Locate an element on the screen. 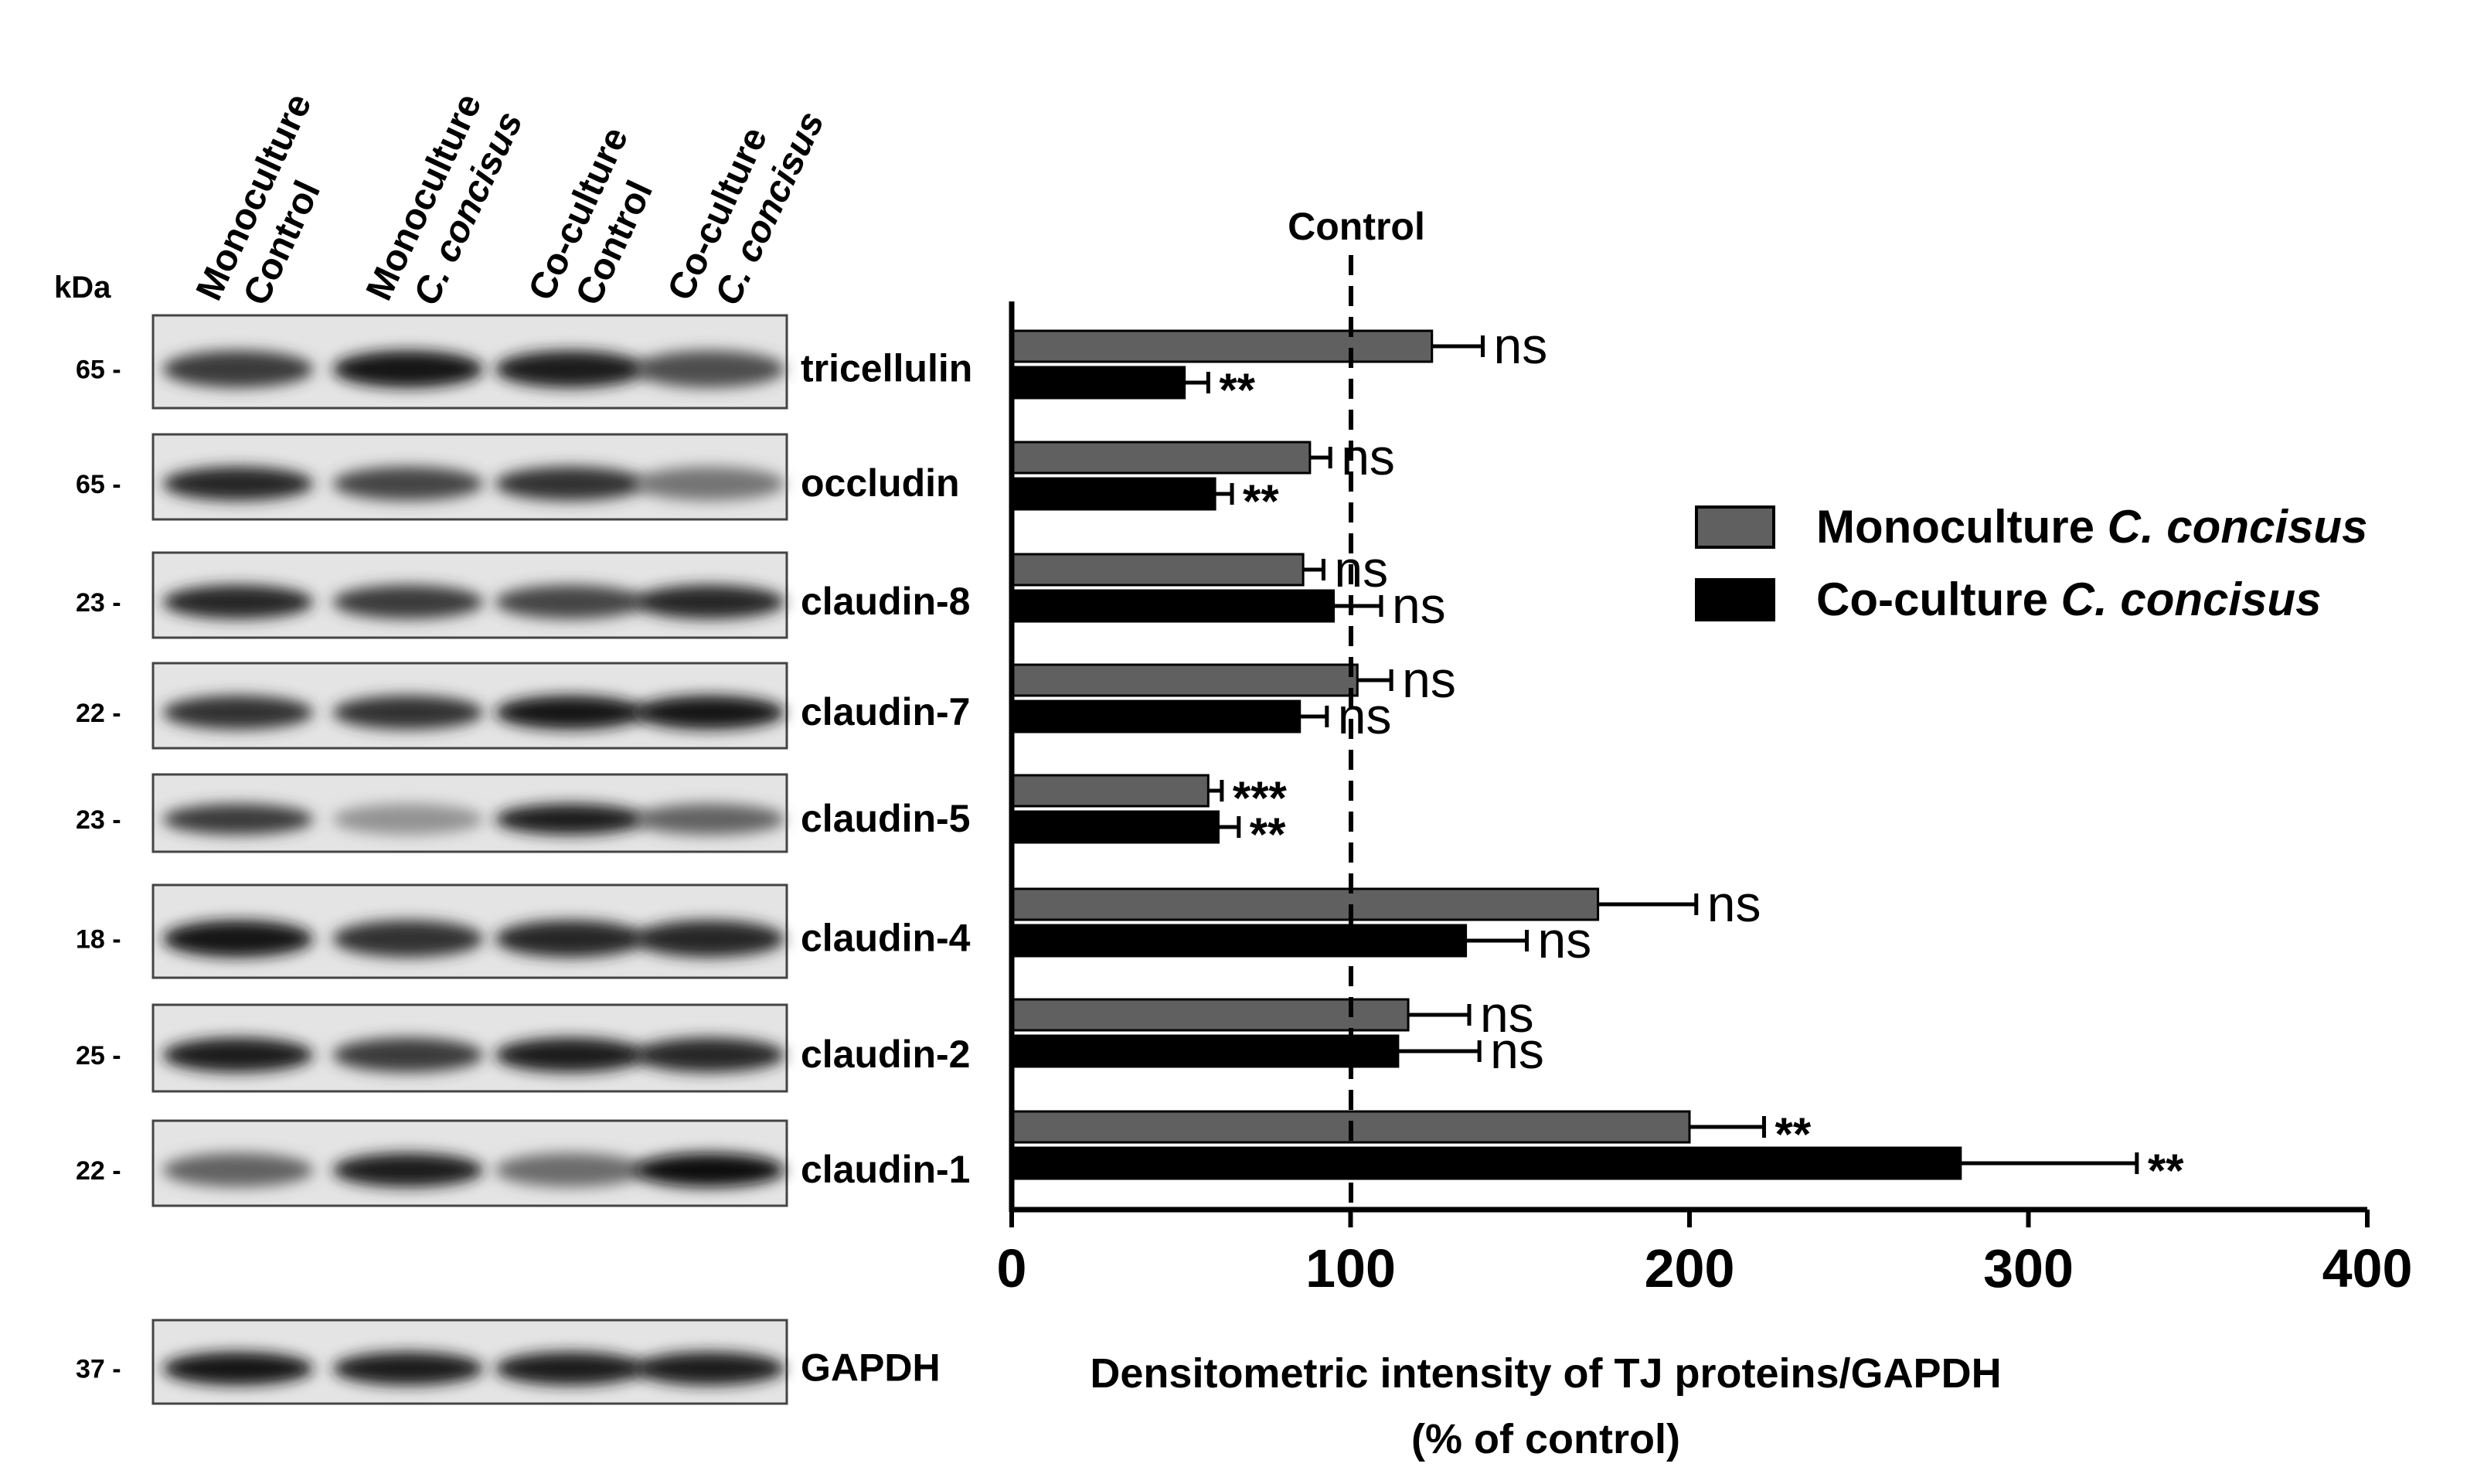 This screenshot has height=1484, width=2467. legend-label: Monoculture C. concisus is located at coordinates (2091, 527).